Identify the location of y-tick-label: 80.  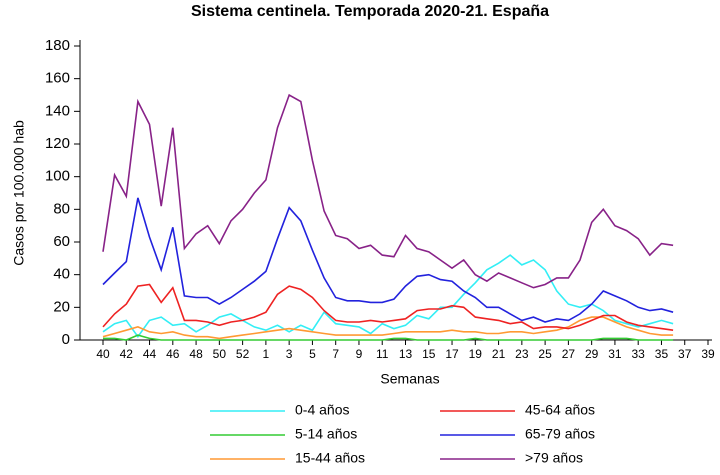
(61, 208).